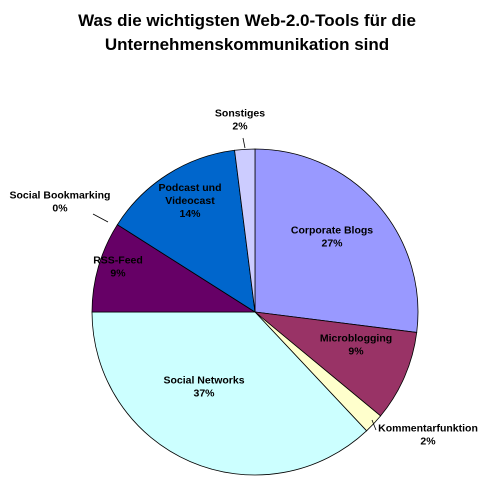 The image size is (495, 497). I want to click on slice-value-microblogging: 9%, so click(356, 352).